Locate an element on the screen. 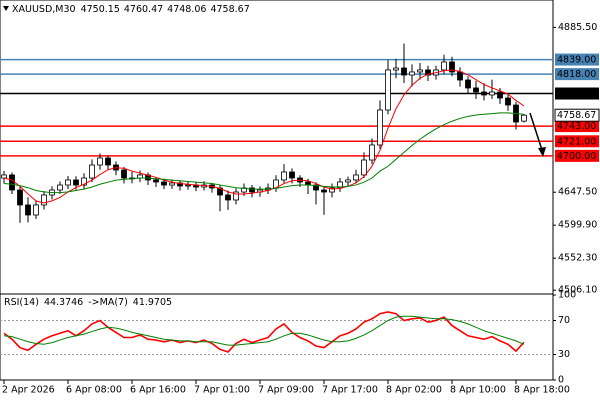 The height and width of the screenshot is (400, 600). y-tick-label: 4506.10 is located at coordinates (577, 290).